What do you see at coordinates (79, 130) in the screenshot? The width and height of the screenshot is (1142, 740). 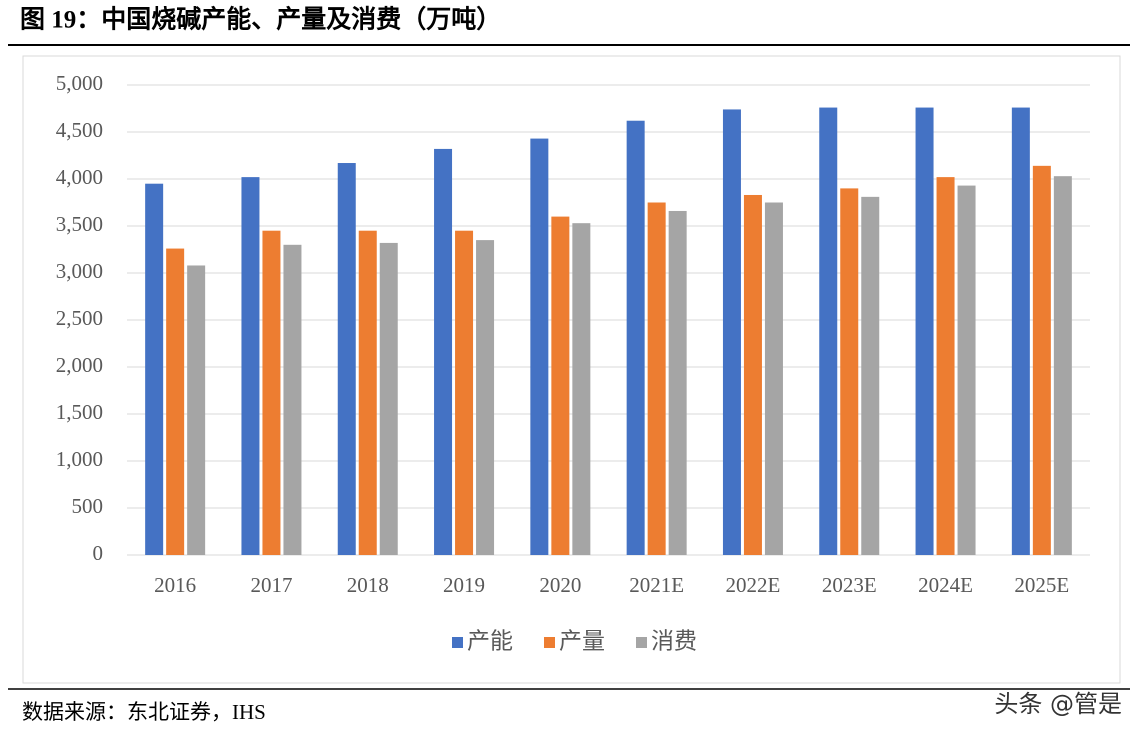 I see `y-tick-label: 4,500` at bounding box center [79, 130].